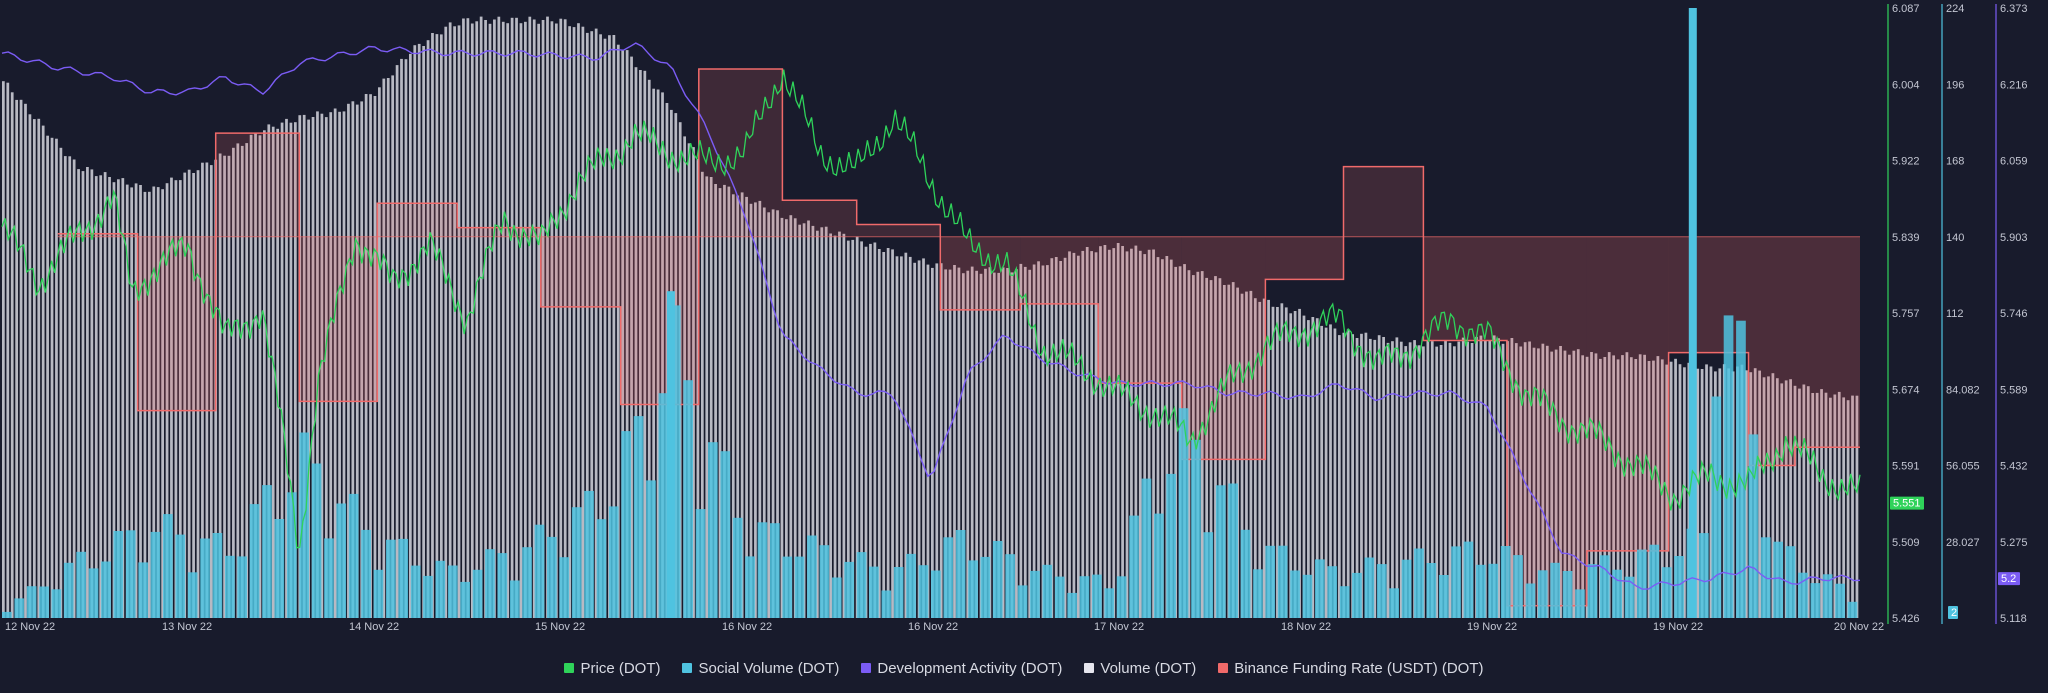 The image size is (2048, 693). What do you see at coordinates (30, 627) in the screenshot?
I see `x-axis-tick: 12 Nov 22` at bounding box center [30, 627].